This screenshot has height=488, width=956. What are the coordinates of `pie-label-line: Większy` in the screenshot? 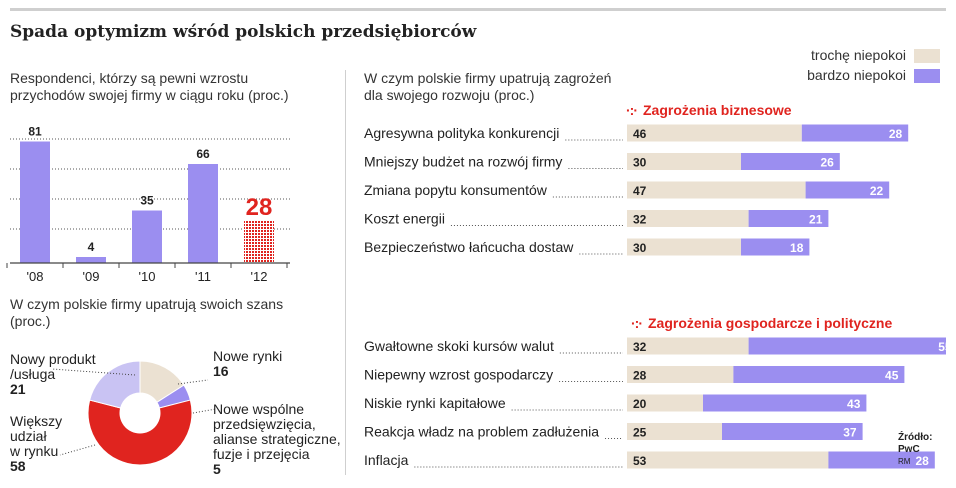 It's located at (36, 421).